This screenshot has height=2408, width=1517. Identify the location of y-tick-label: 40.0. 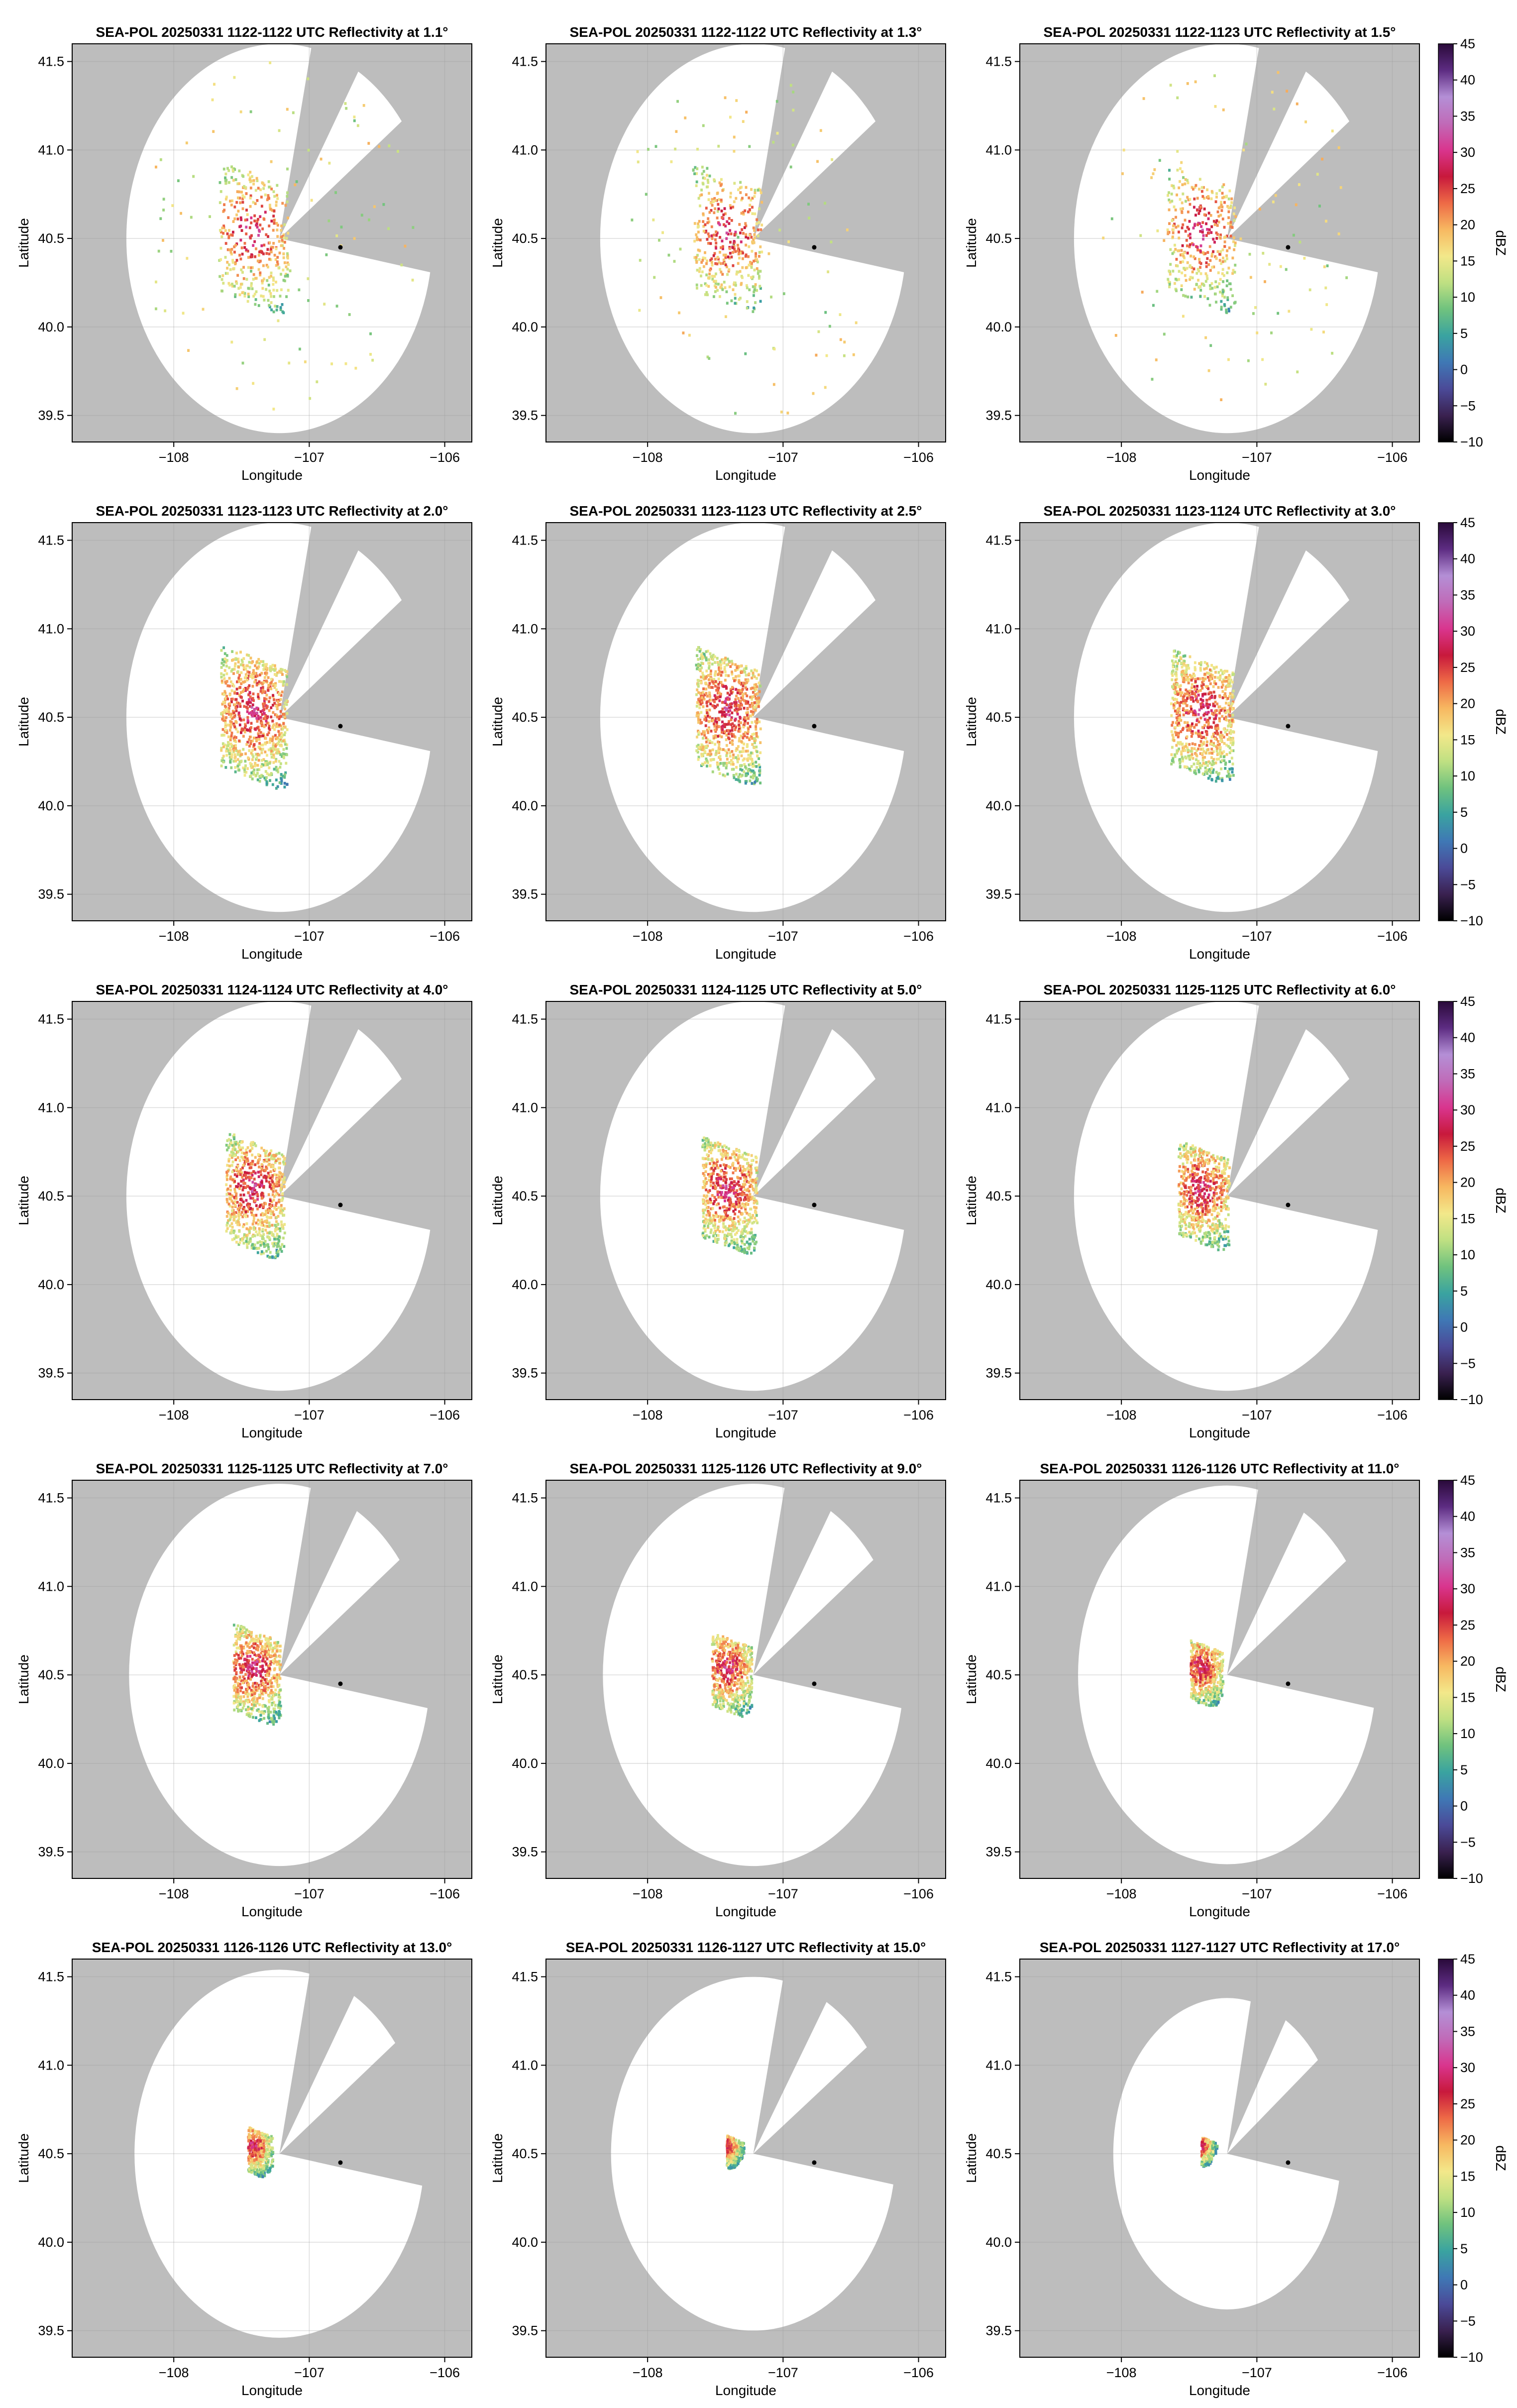
(51, 805).